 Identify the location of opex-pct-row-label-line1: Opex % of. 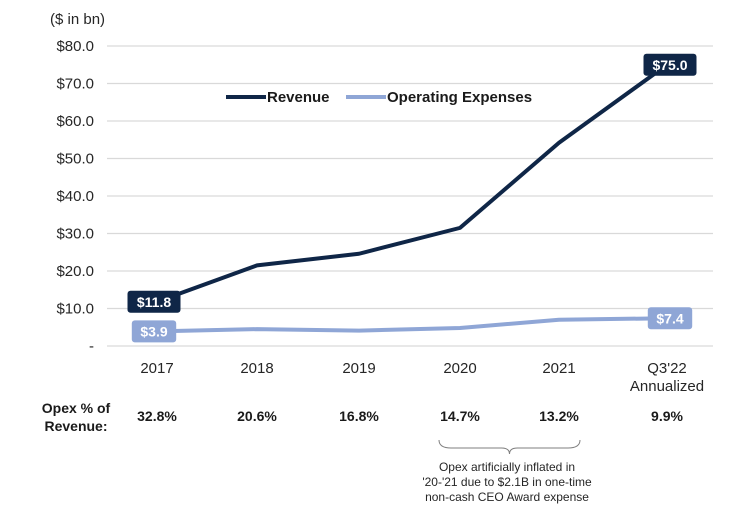
(76, 408).